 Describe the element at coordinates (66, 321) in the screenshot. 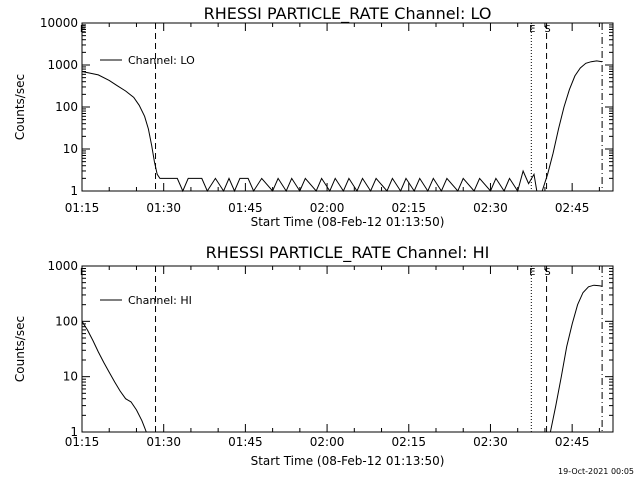

I see `hi-y-tick-label: 100` at that location.